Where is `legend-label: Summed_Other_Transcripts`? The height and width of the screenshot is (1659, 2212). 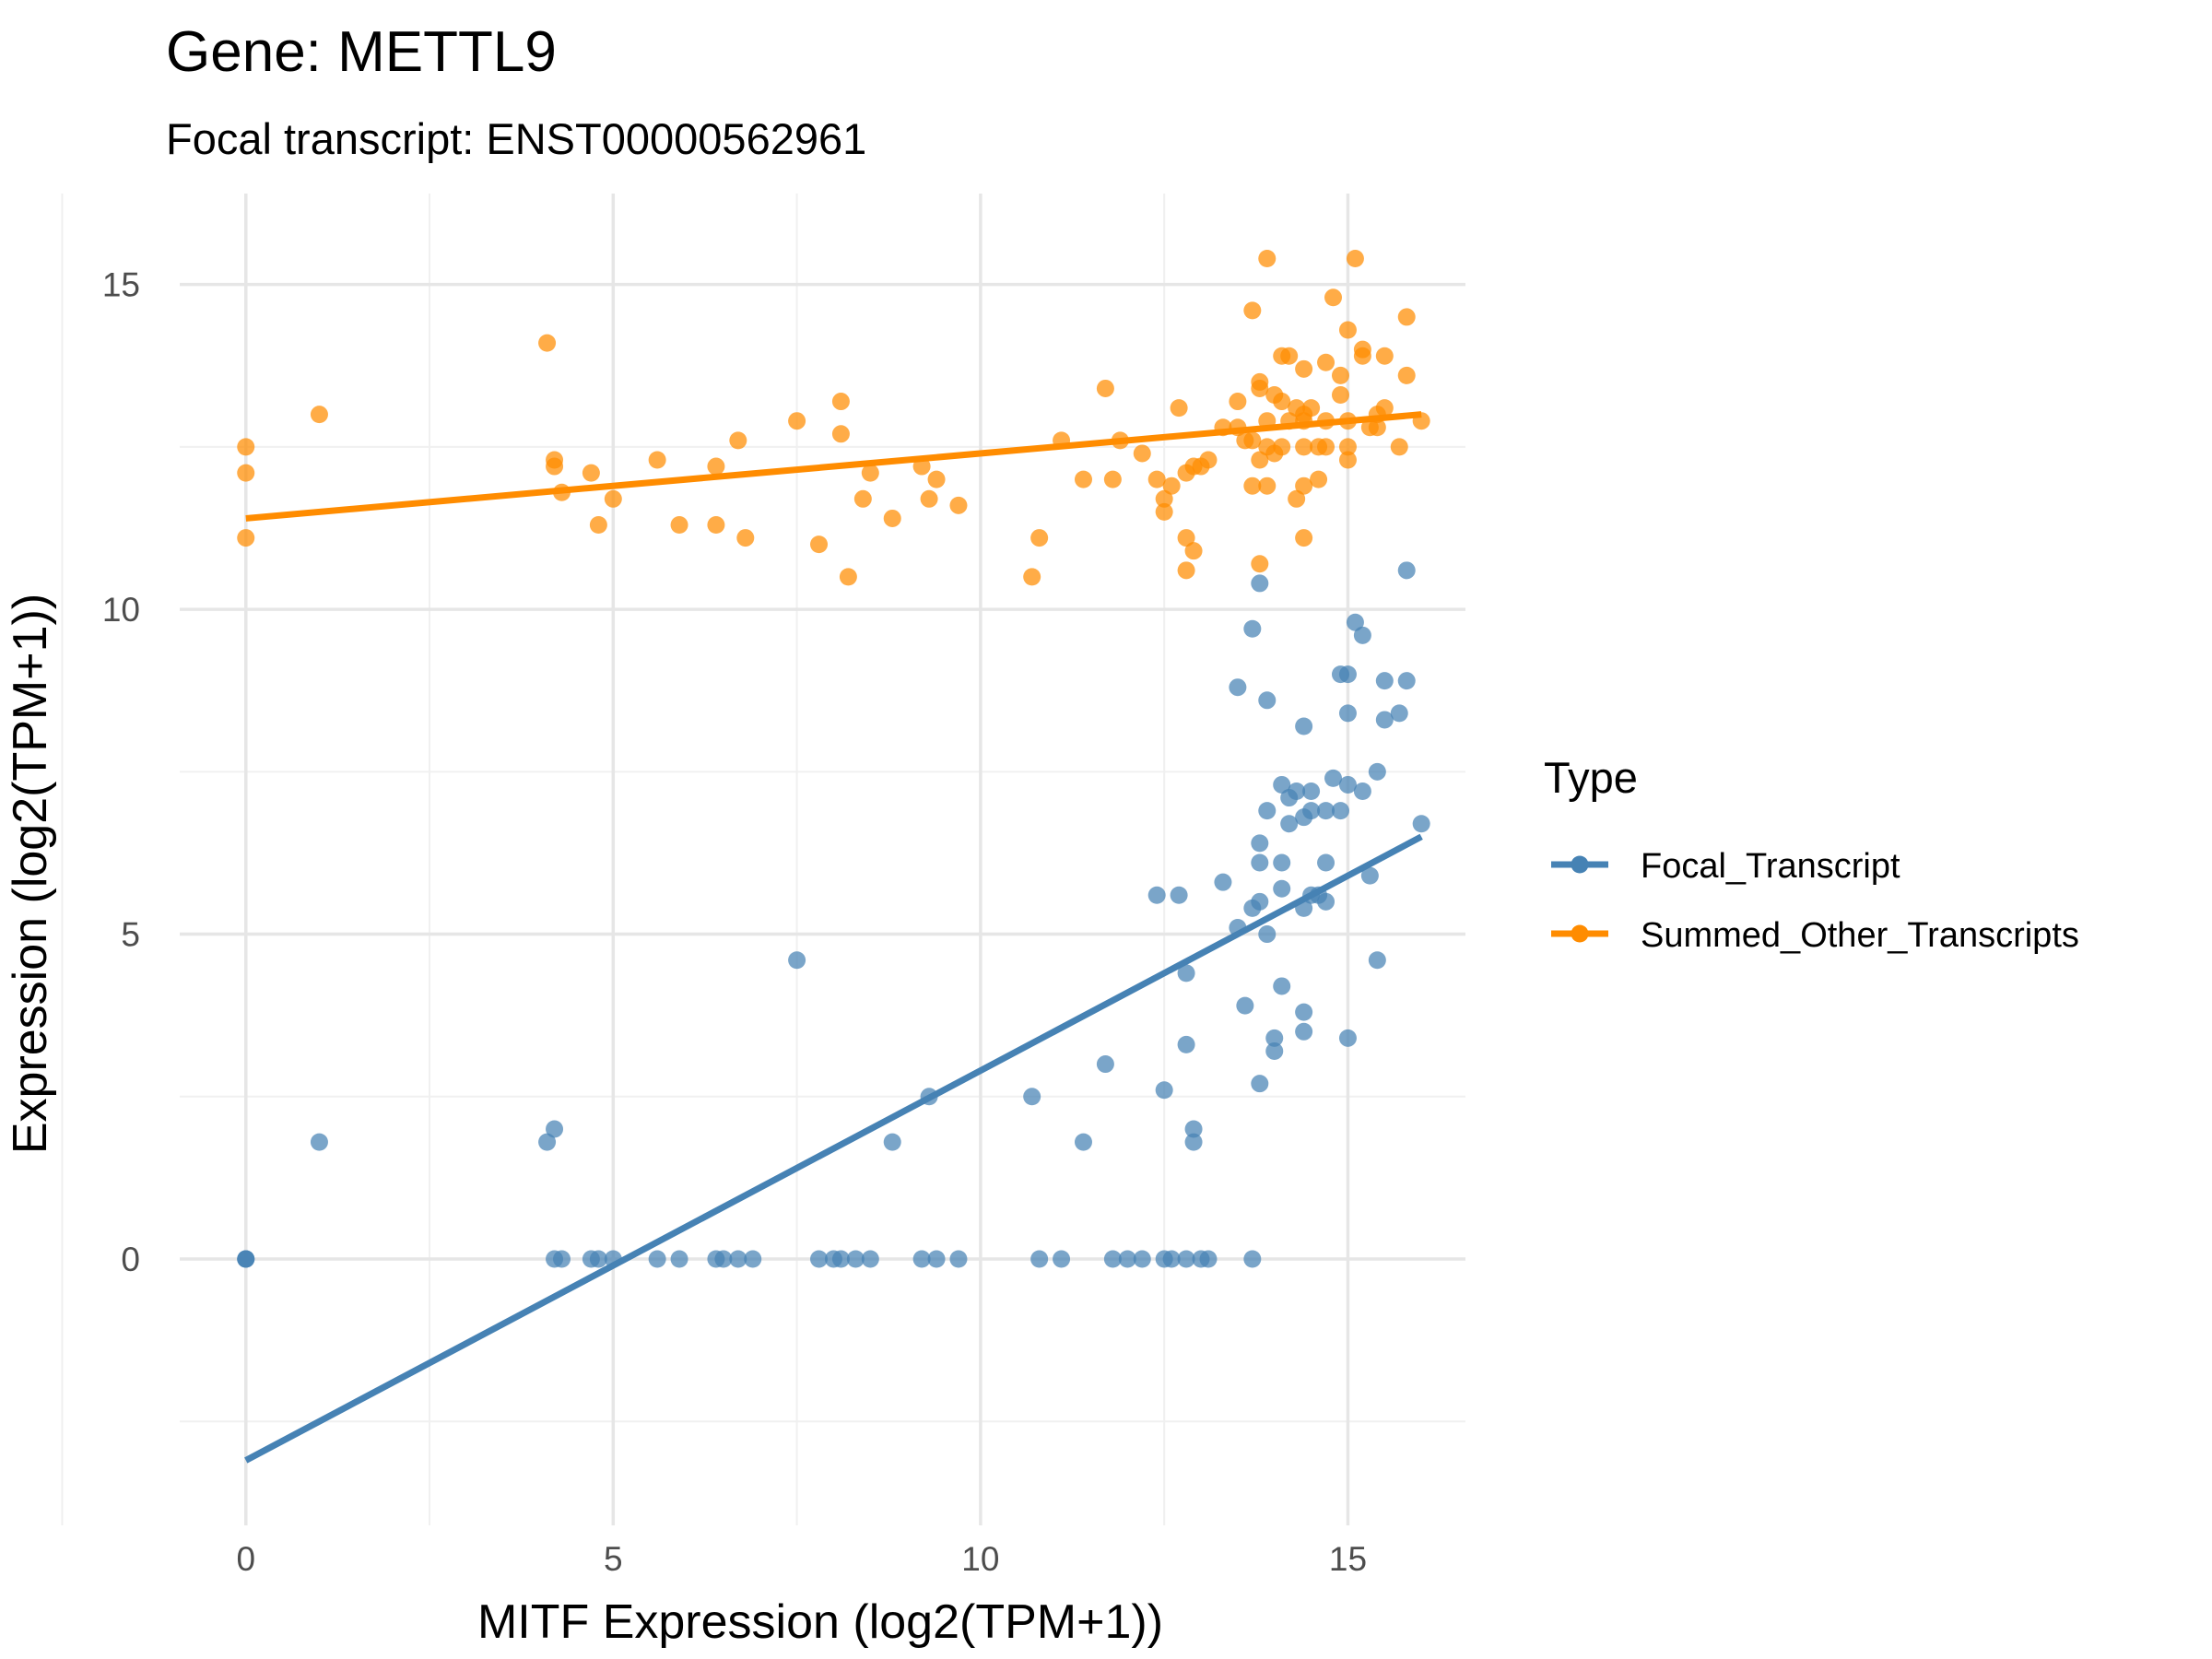 legend-label: Summed_Other_Transcripts is located at coordinates (1860, 935).